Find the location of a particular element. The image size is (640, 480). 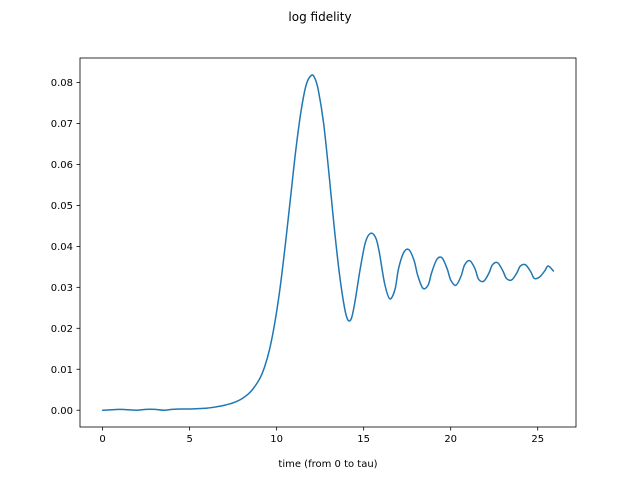

y-tick-label: 0.06 is located at coordinates (62, 165).